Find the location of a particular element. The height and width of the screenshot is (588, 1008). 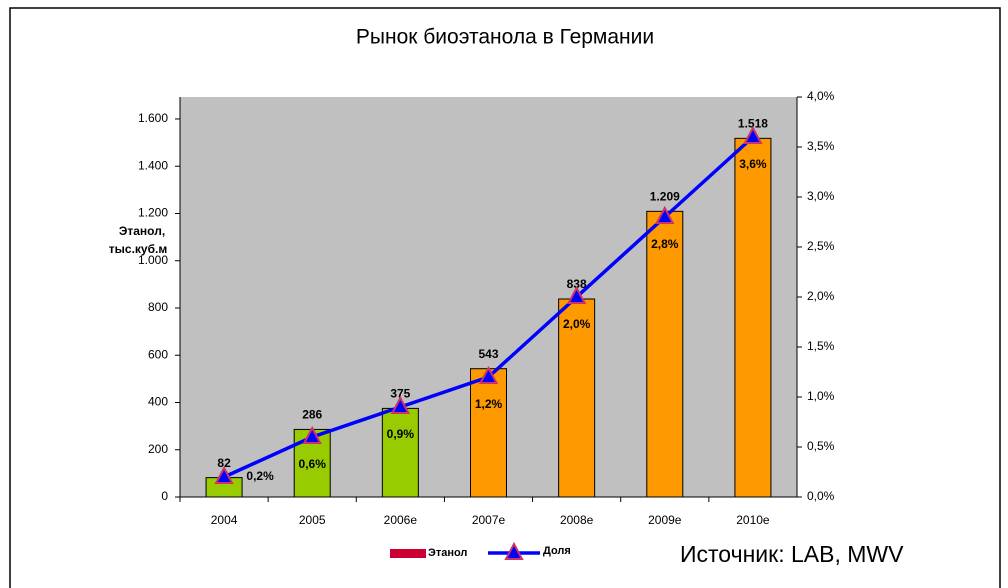

x-tick-label: 2004 is located at coordinates (224, 520).